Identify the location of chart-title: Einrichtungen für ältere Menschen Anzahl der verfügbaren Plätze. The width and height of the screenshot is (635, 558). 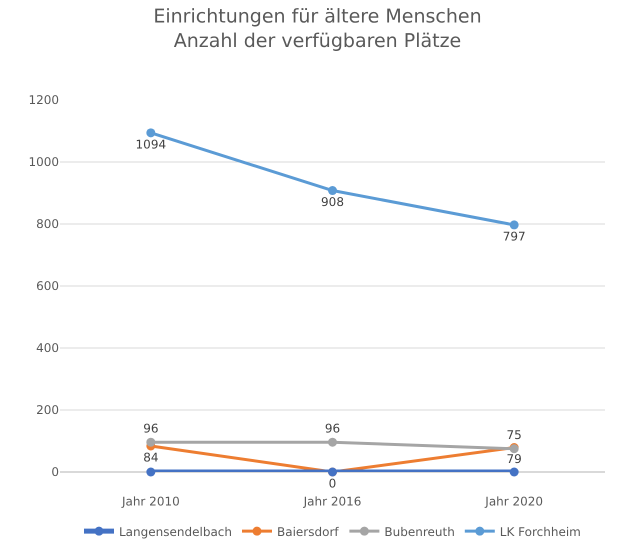
(317, 28).